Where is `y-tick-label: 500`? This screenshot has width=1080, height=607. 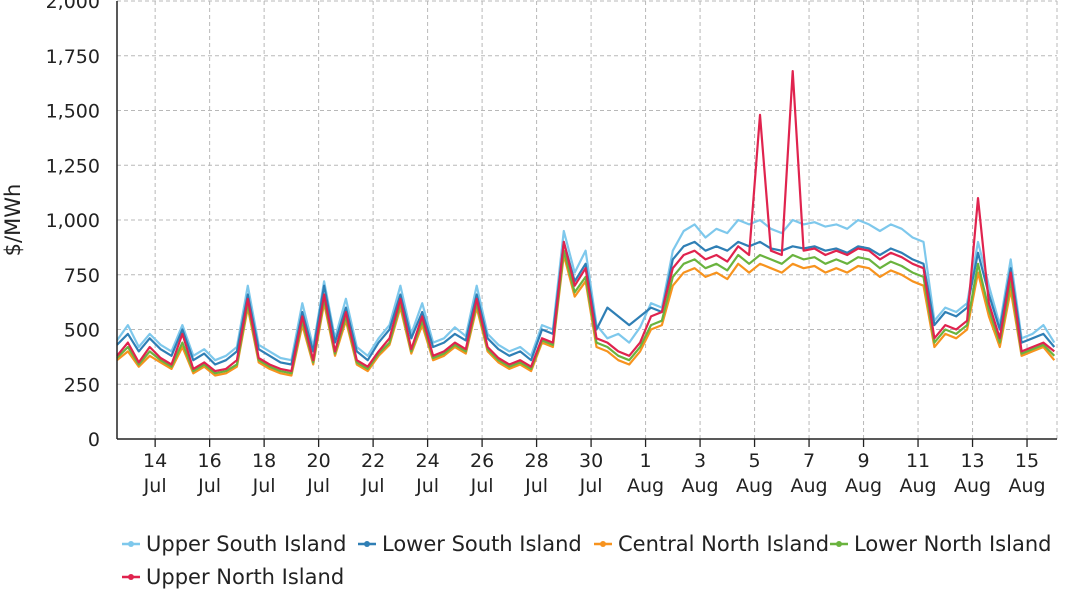
y-tick-label: 500 is located at coordinates (82, 331).